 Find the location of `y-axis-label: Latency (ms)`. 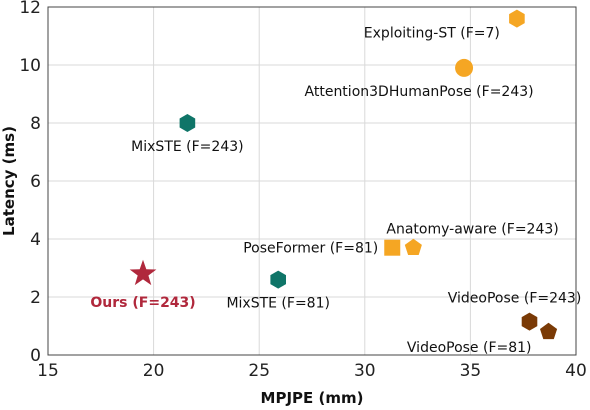

y-axis-label: Latency (ms) is located at coordinates (9, 181).